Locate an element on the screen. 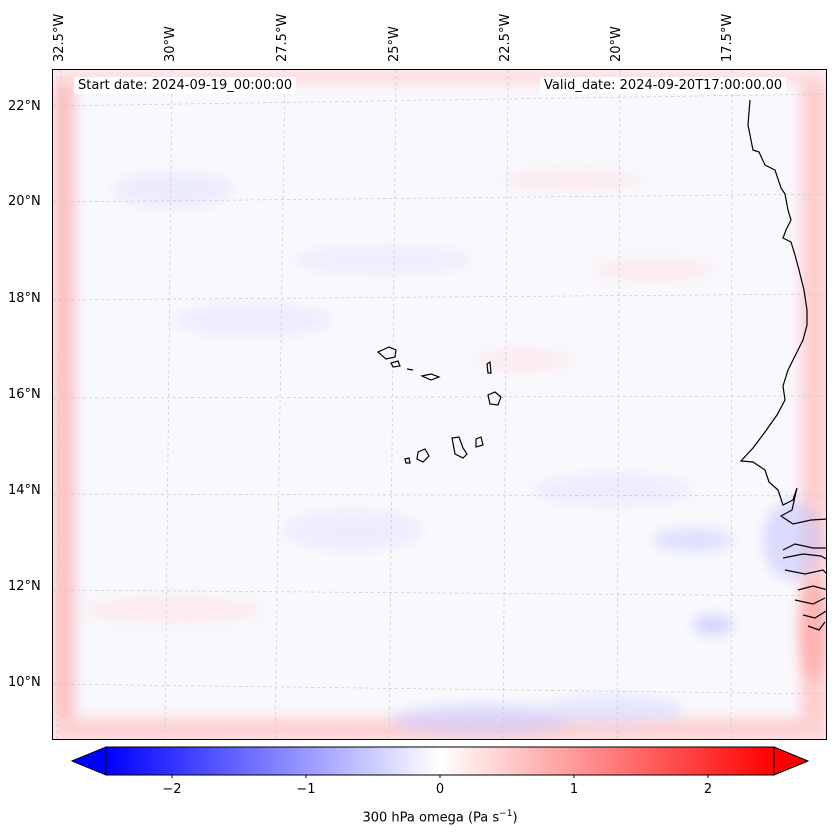  colorbar-label: 300 hPa omega (Pa s−1) is located at coordinates (418, 817).